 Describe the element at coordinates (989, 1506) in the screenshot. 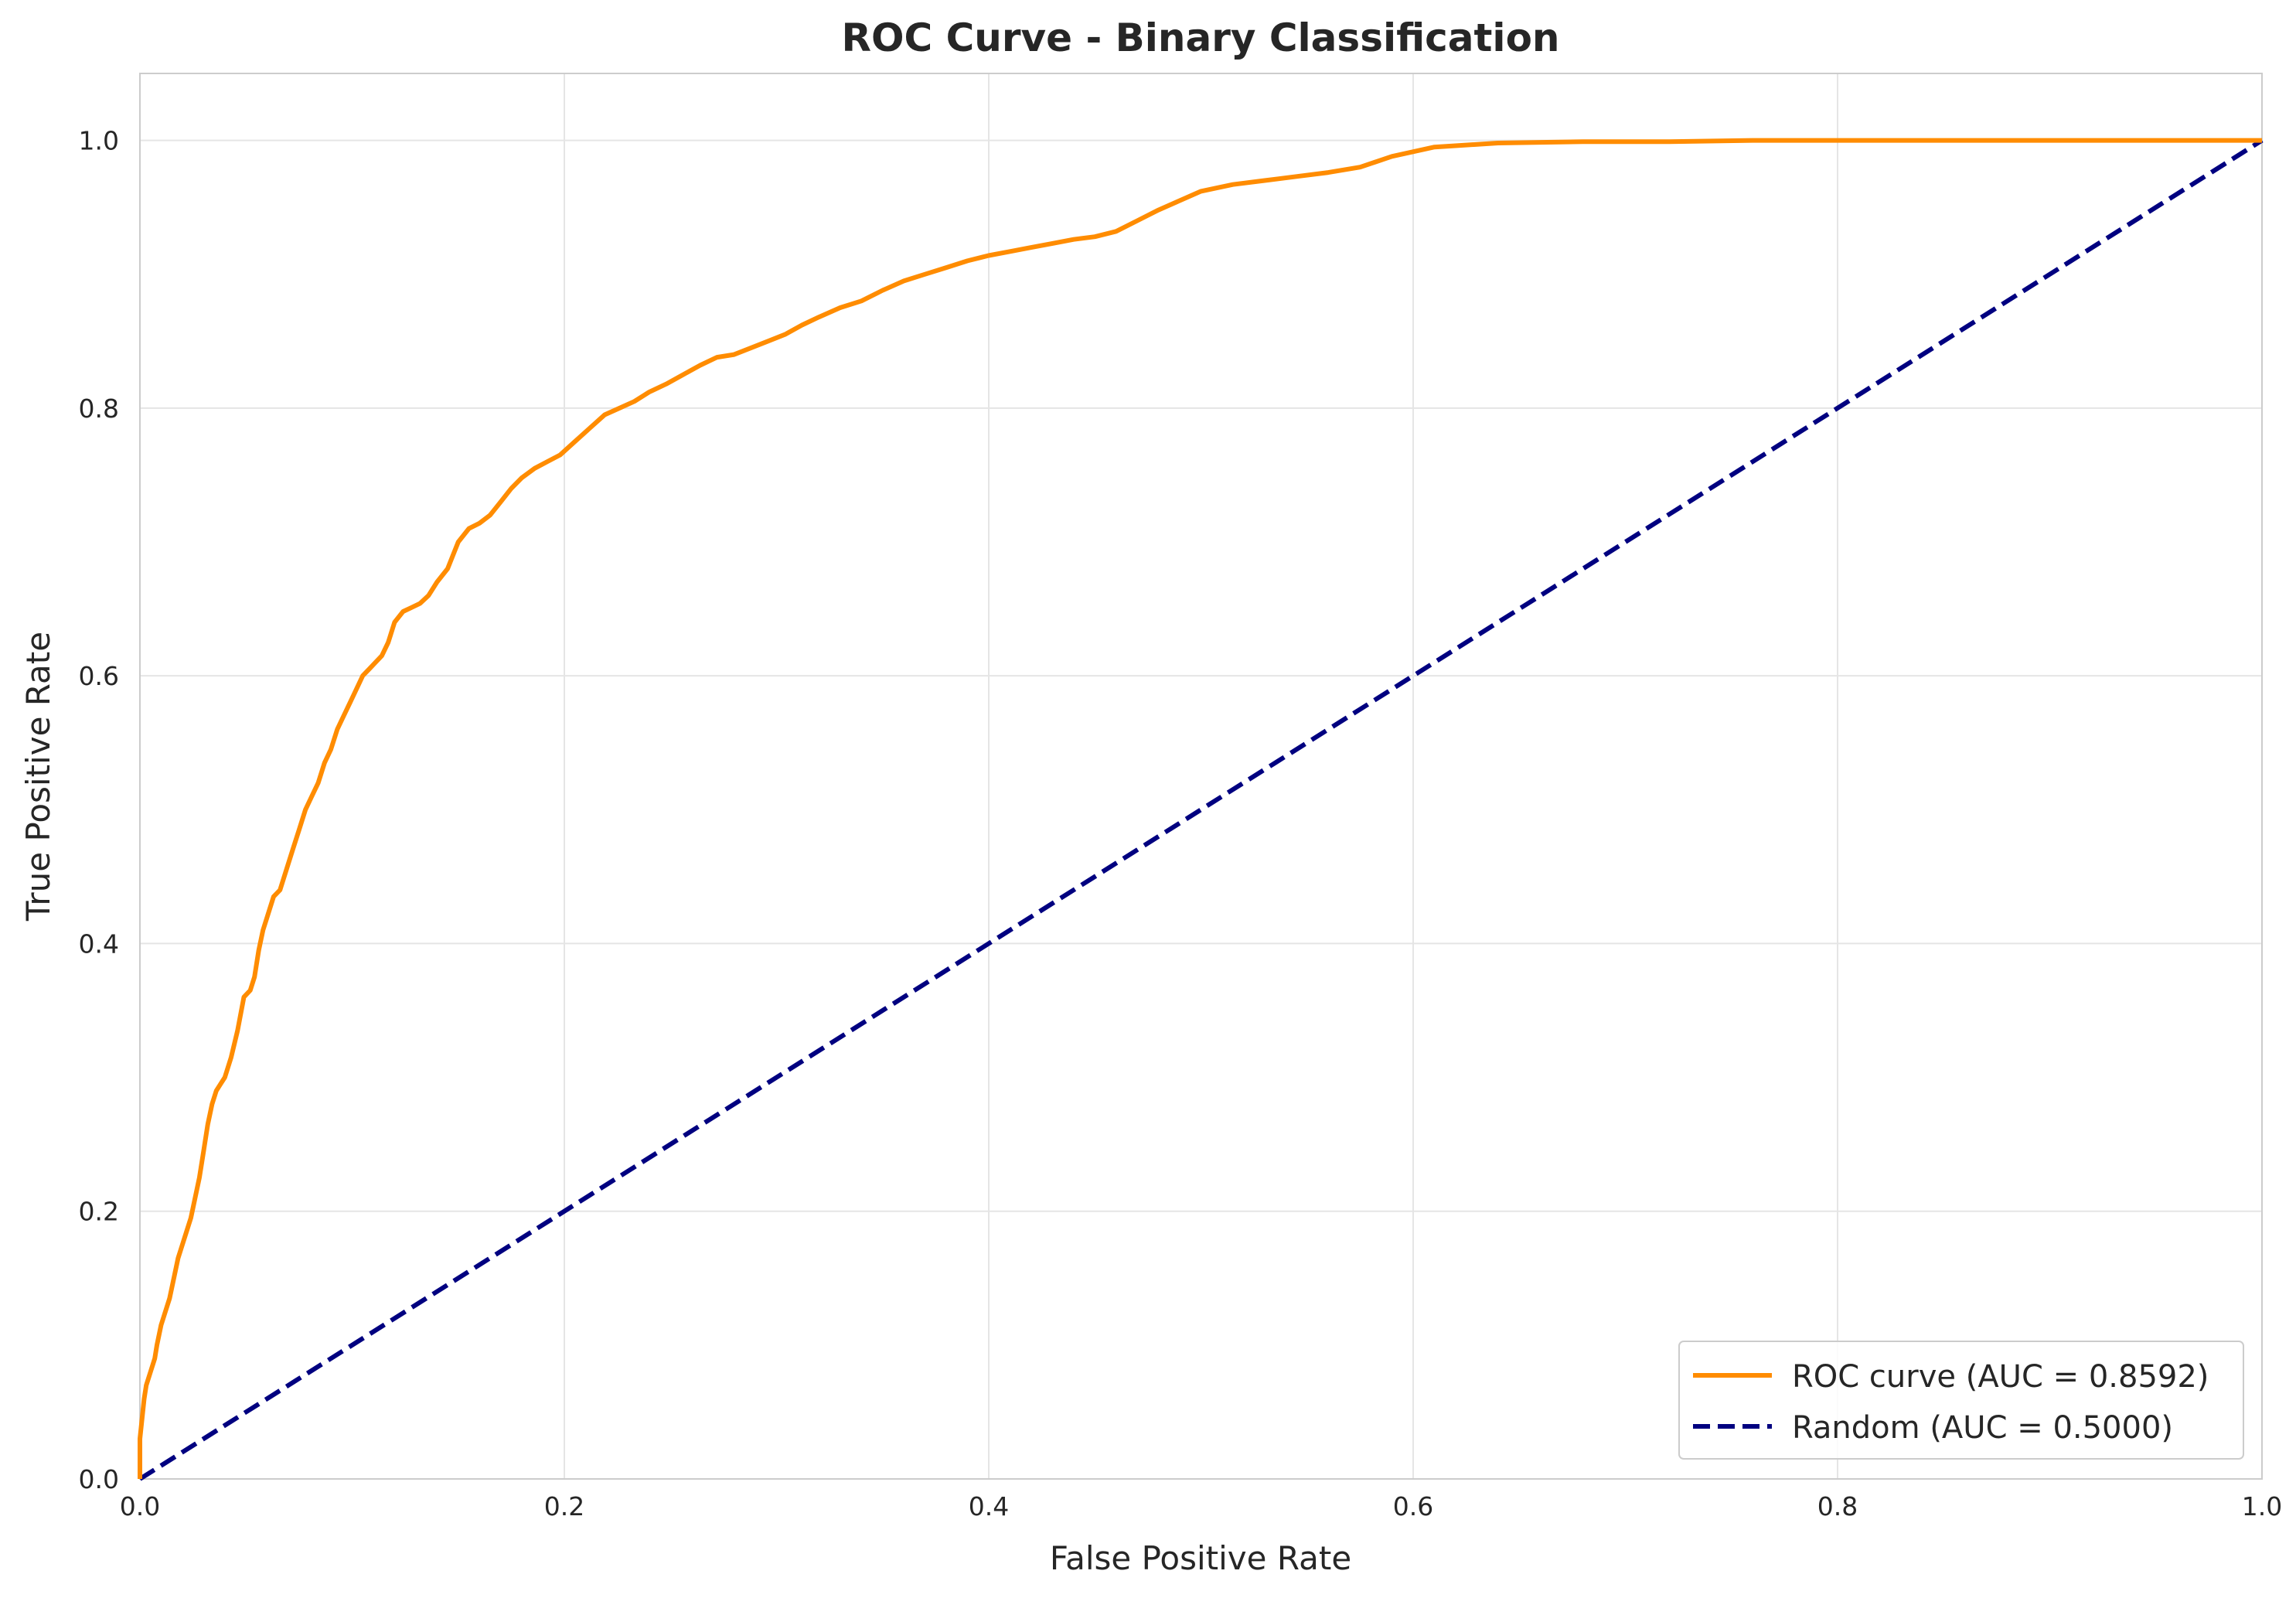

I see `x-tick-label: 0.4` at that location.